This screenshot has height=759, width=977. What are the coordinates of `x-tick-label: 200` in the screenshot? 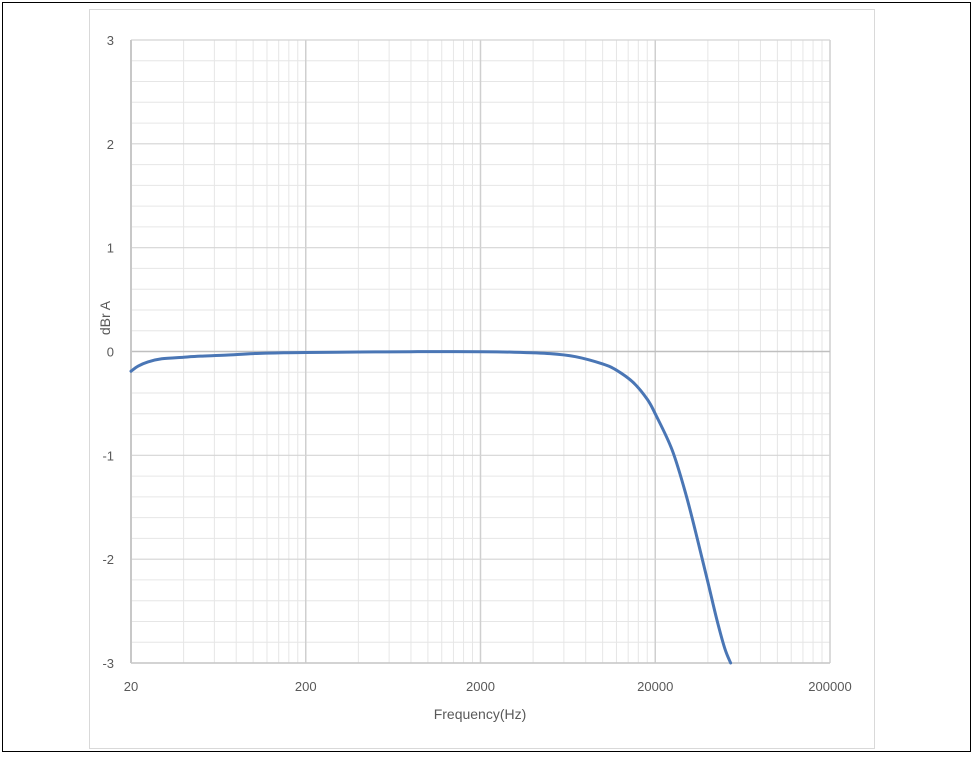 It's located at (306, 686).